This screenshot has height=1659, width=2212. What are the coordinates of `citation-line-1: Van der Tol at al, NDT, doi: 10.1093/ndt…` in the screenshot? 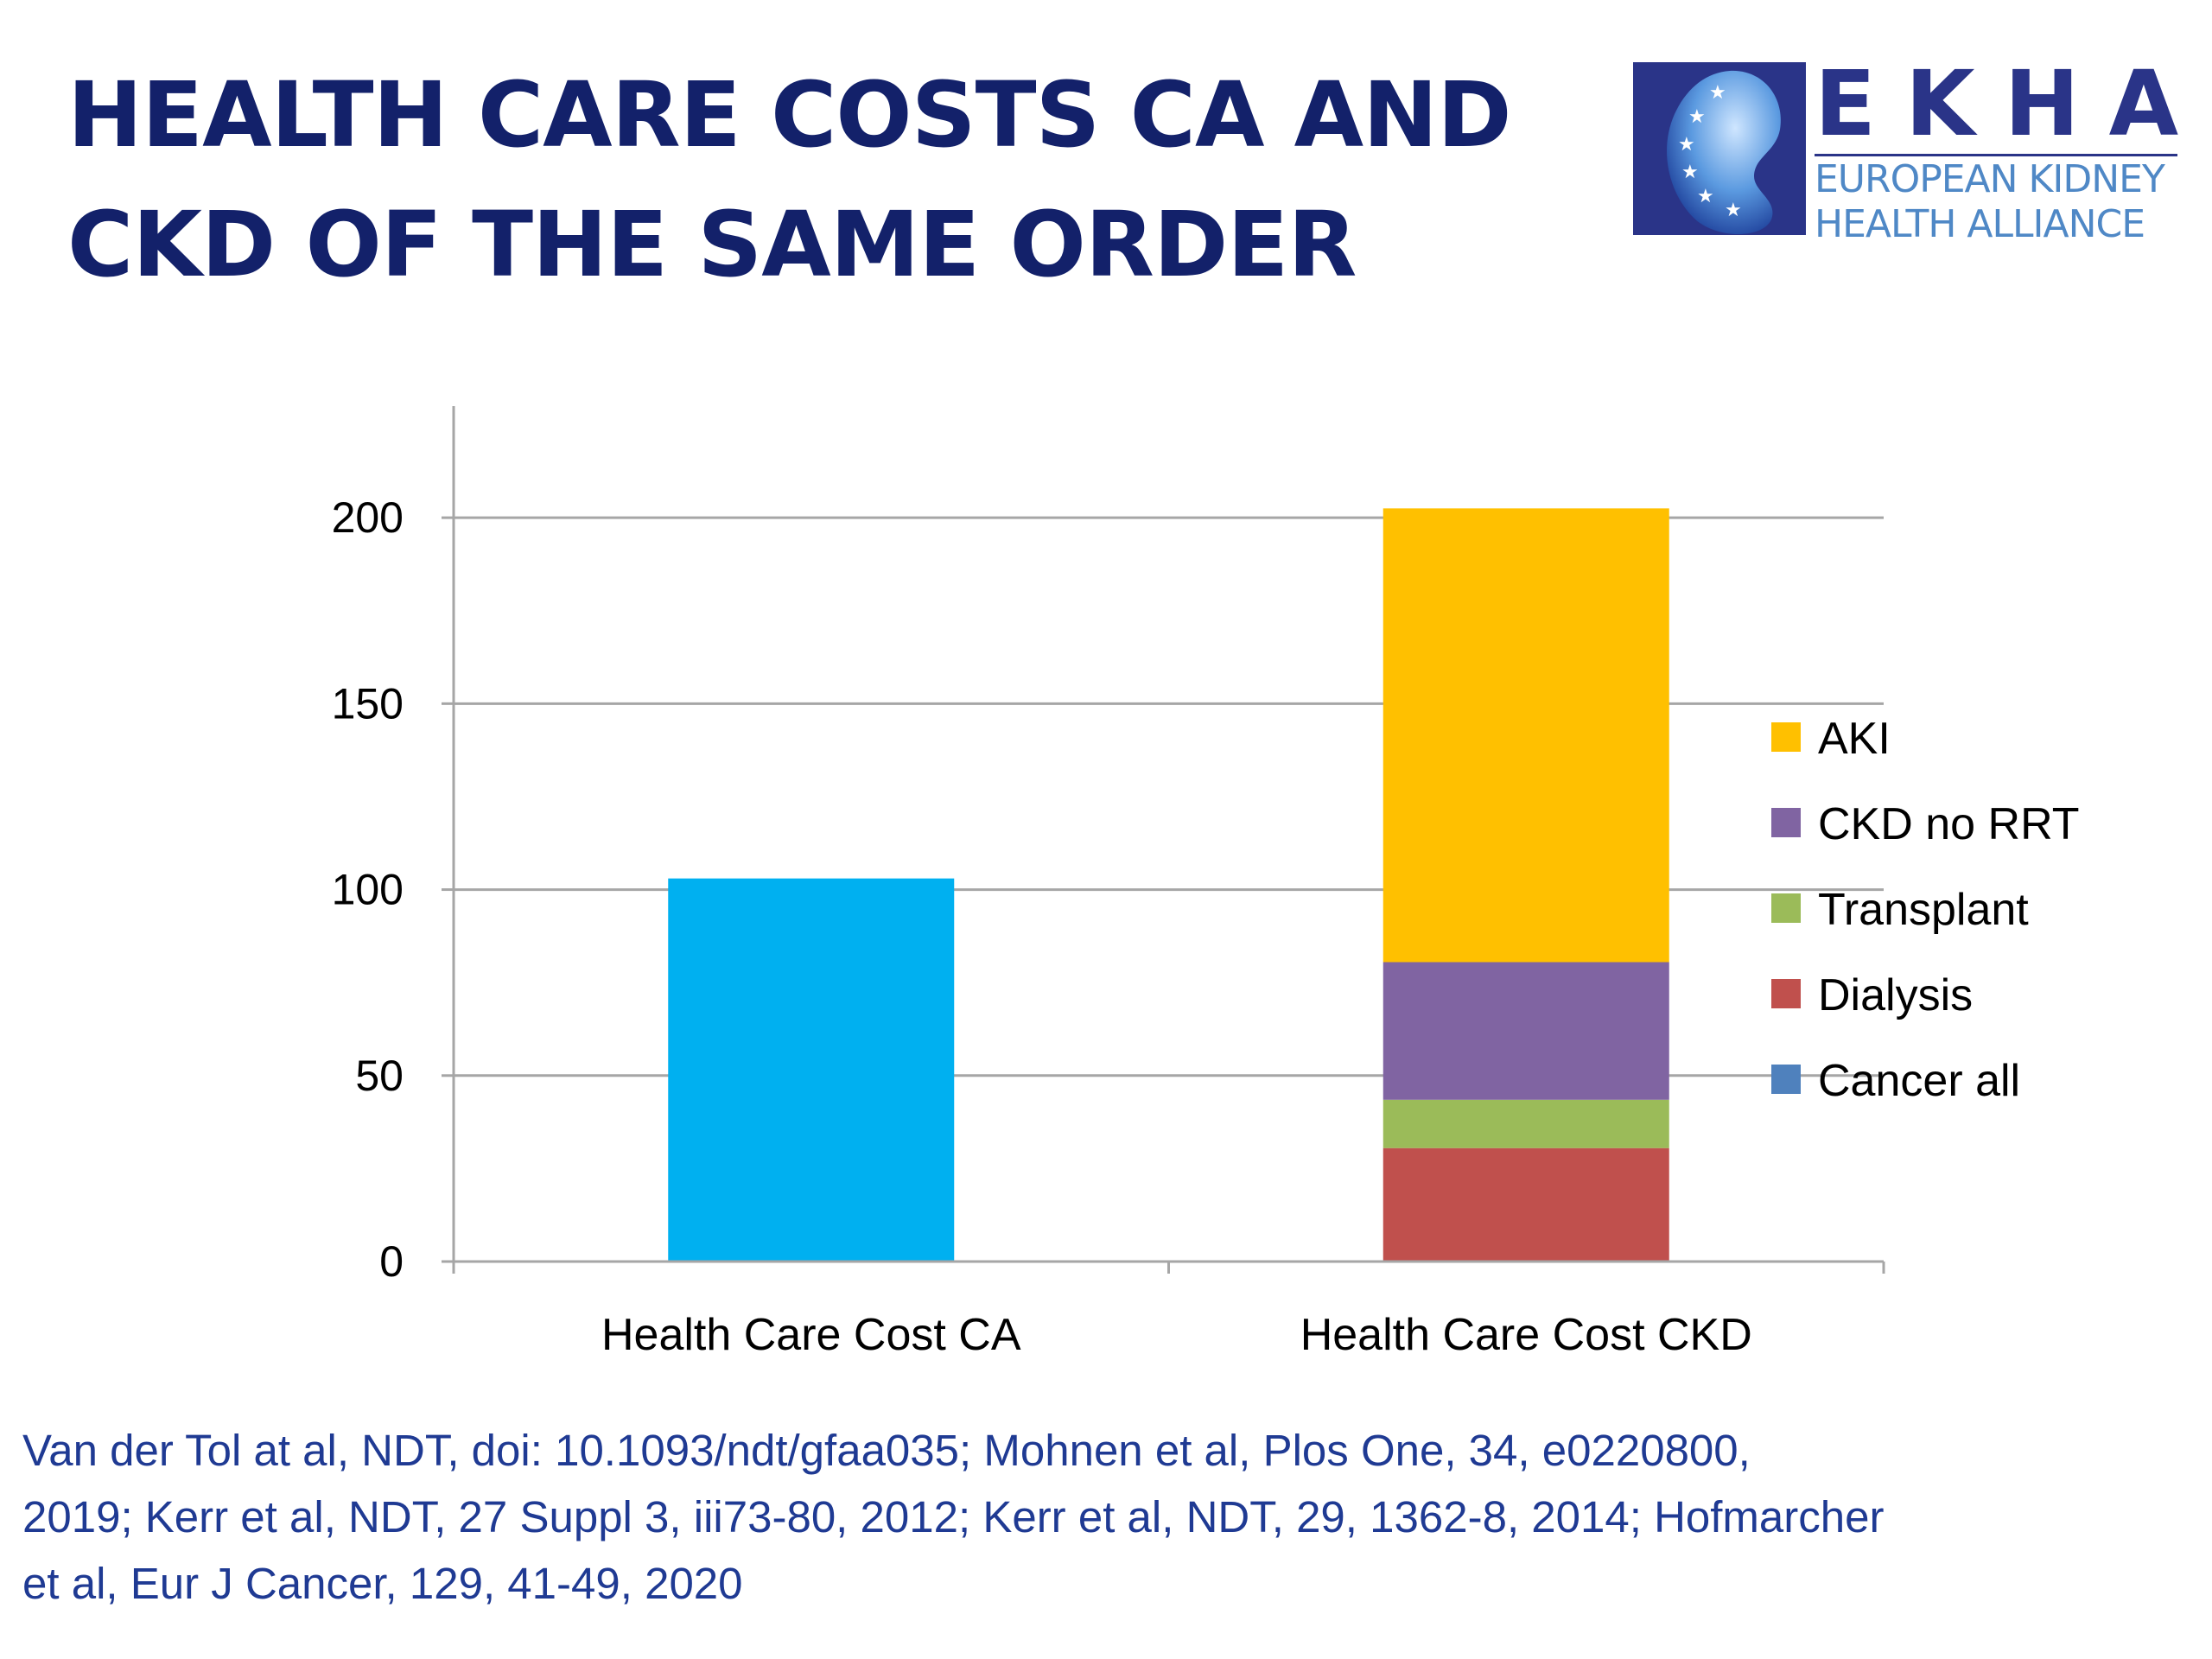 It's located at (886, 1450).